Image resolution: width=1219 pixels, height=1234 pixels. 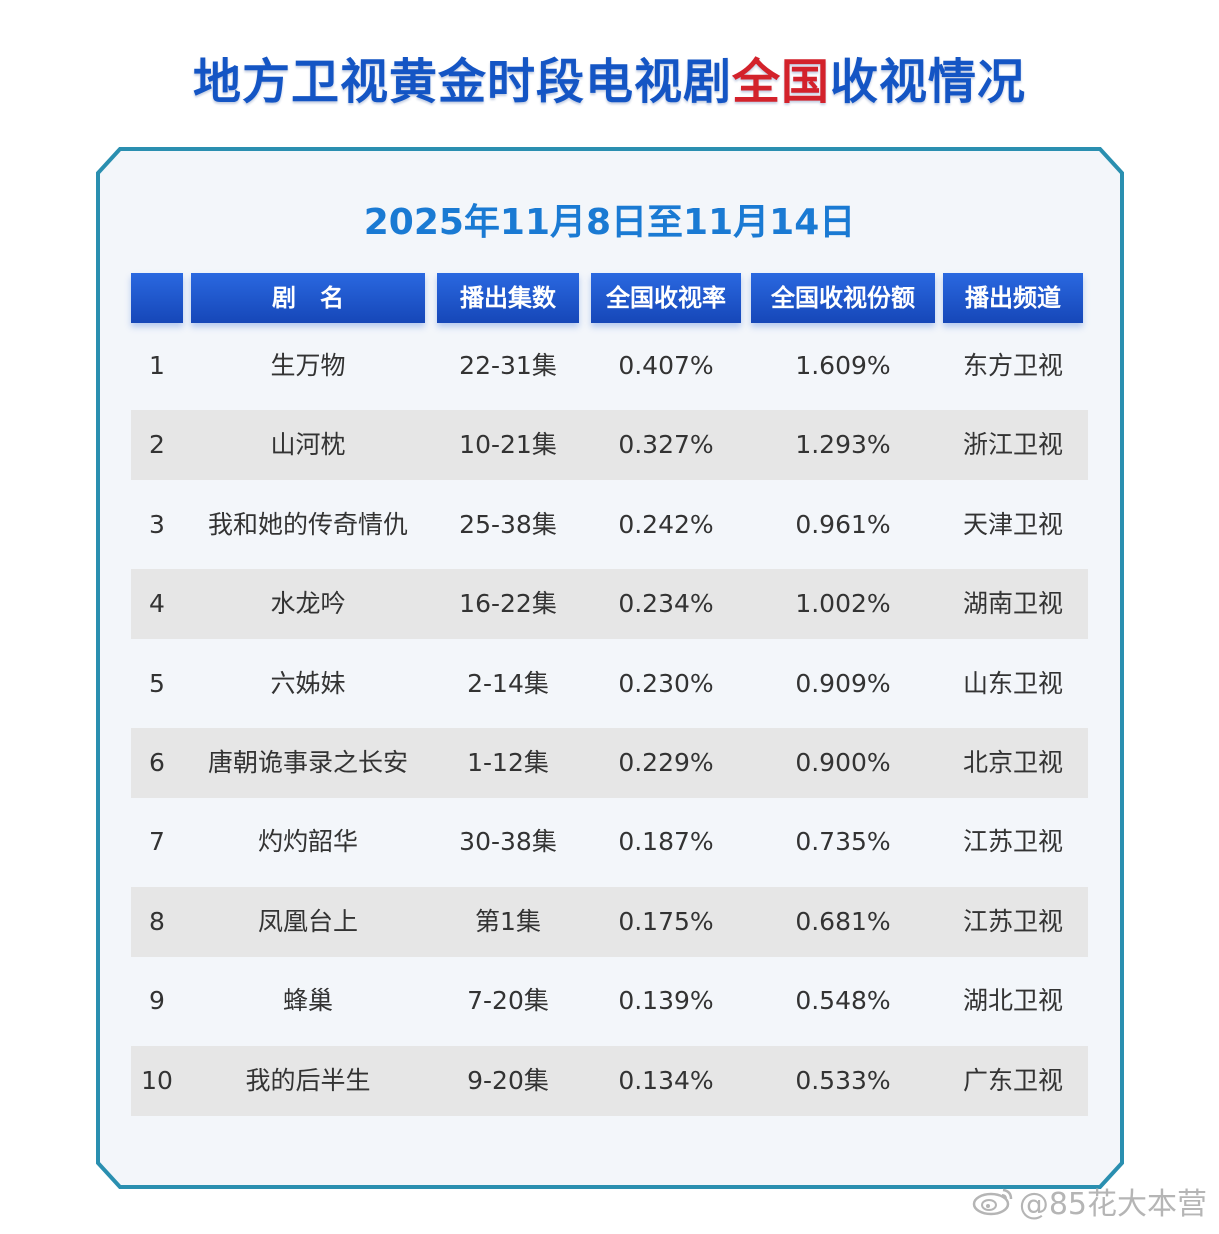 I want to click on watermark-text: @85花大本营, so click(x=1112, y=1204).